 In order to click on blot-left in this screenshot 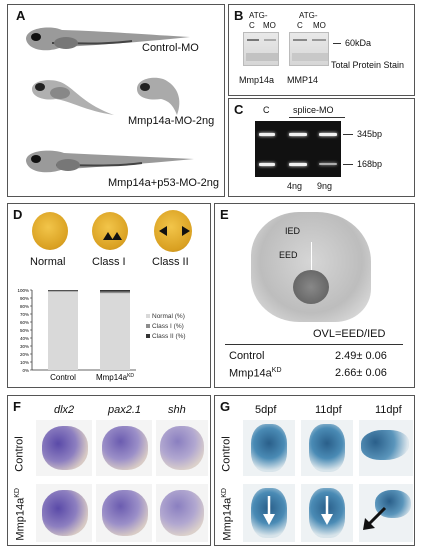, I will do `click(261, 49)`.